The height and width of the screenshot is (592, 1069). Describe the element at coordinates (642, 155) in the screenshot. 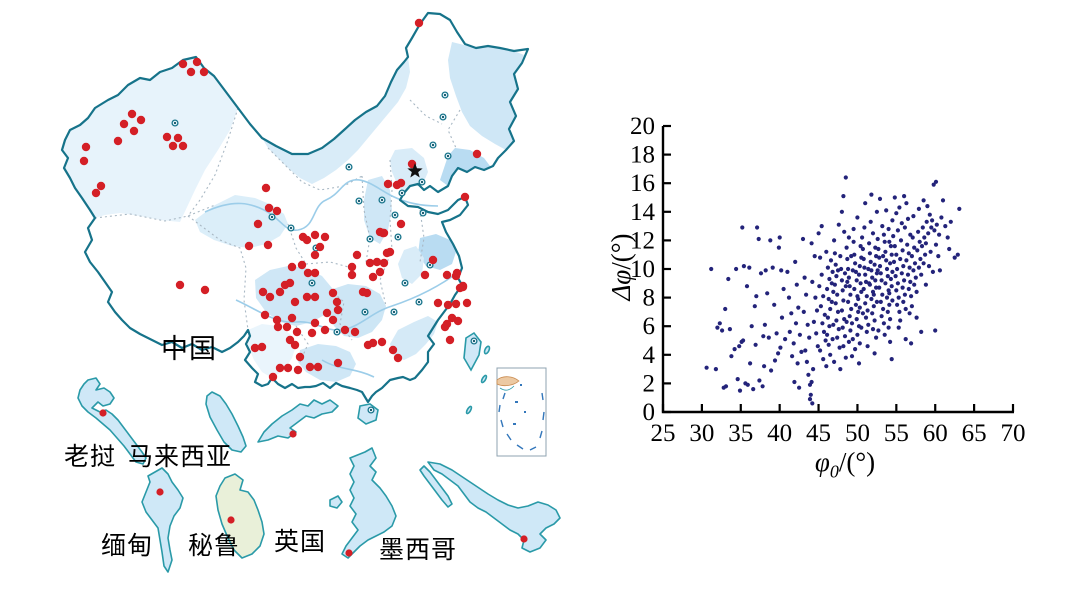

I see `y-tick-label: 18` at that location.